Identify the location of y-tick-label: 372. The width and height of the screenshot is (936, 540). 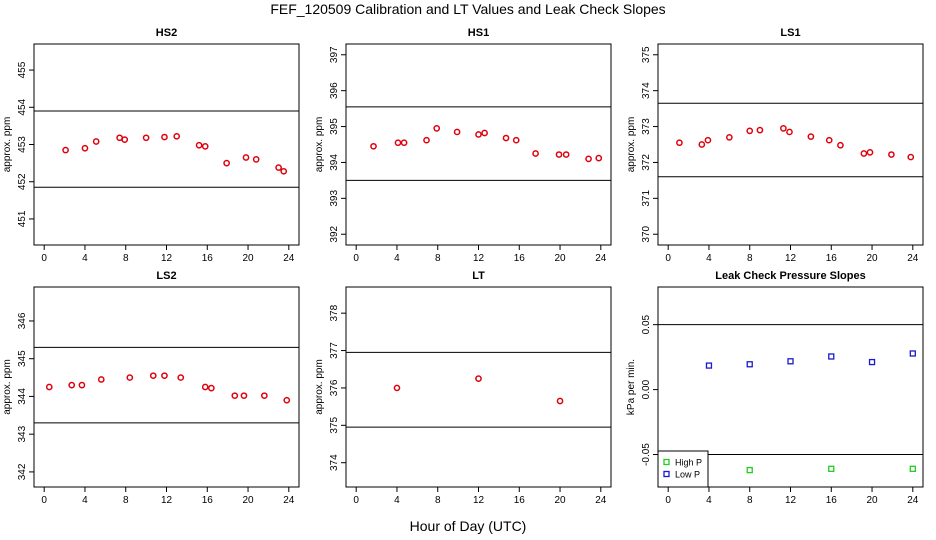
(646, 162).